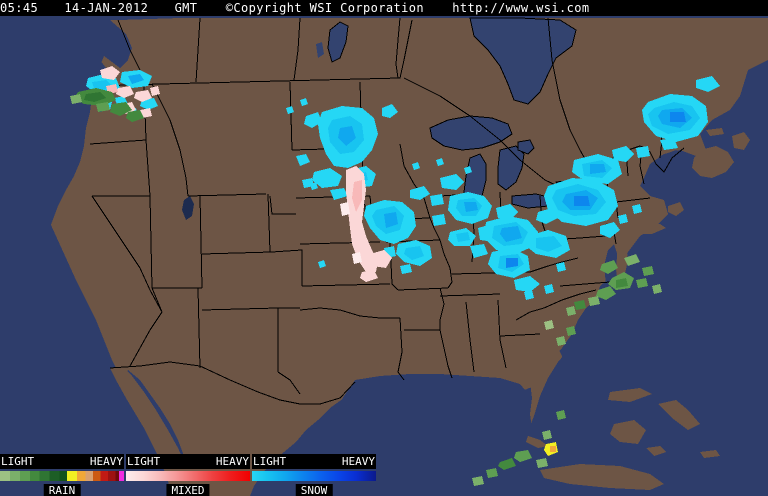  Describe the element at coordinates (106, 8) in the screenshot. I see `header-date: 14-JAN-2012` at that location.